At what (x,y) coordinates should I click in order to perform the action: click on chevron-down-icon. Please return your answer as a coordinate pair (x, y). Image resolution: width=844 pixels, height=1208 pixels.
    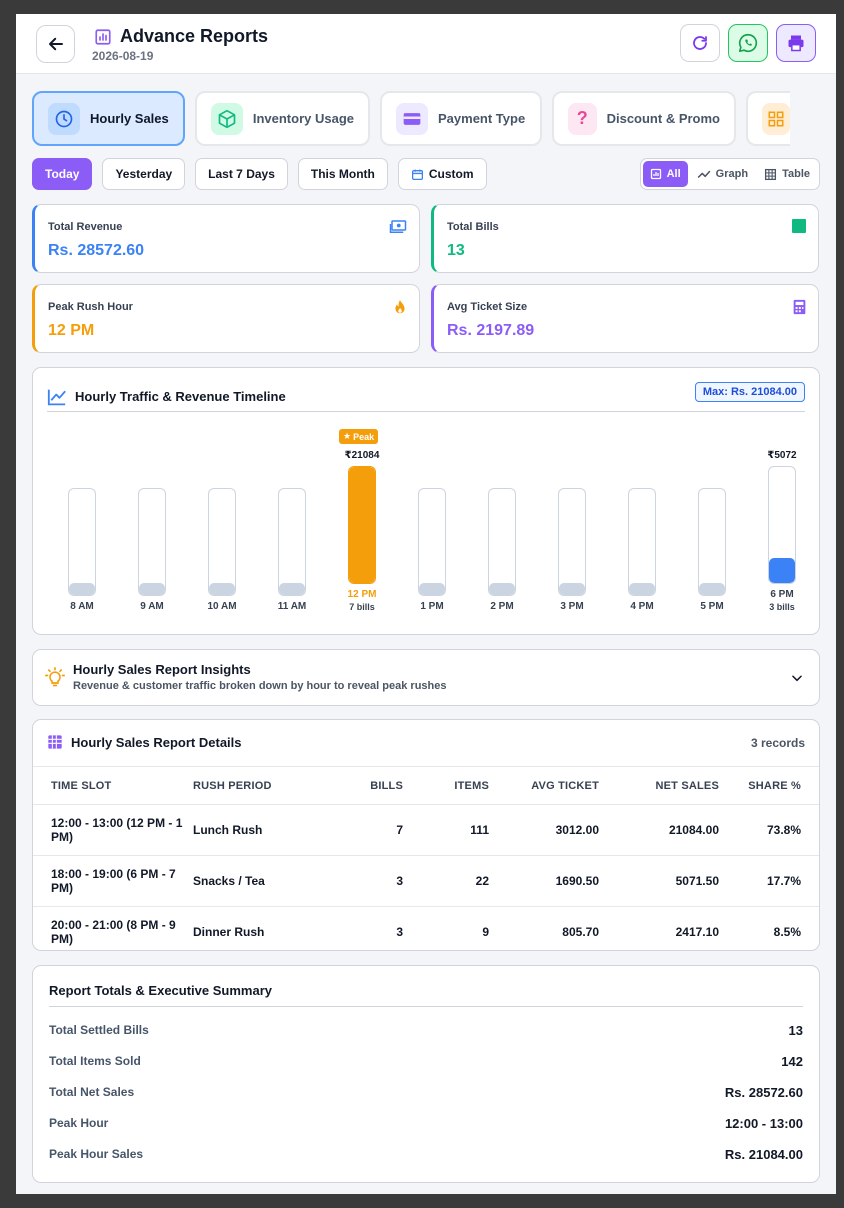
    Looking at the image, I should click on (797, 678).